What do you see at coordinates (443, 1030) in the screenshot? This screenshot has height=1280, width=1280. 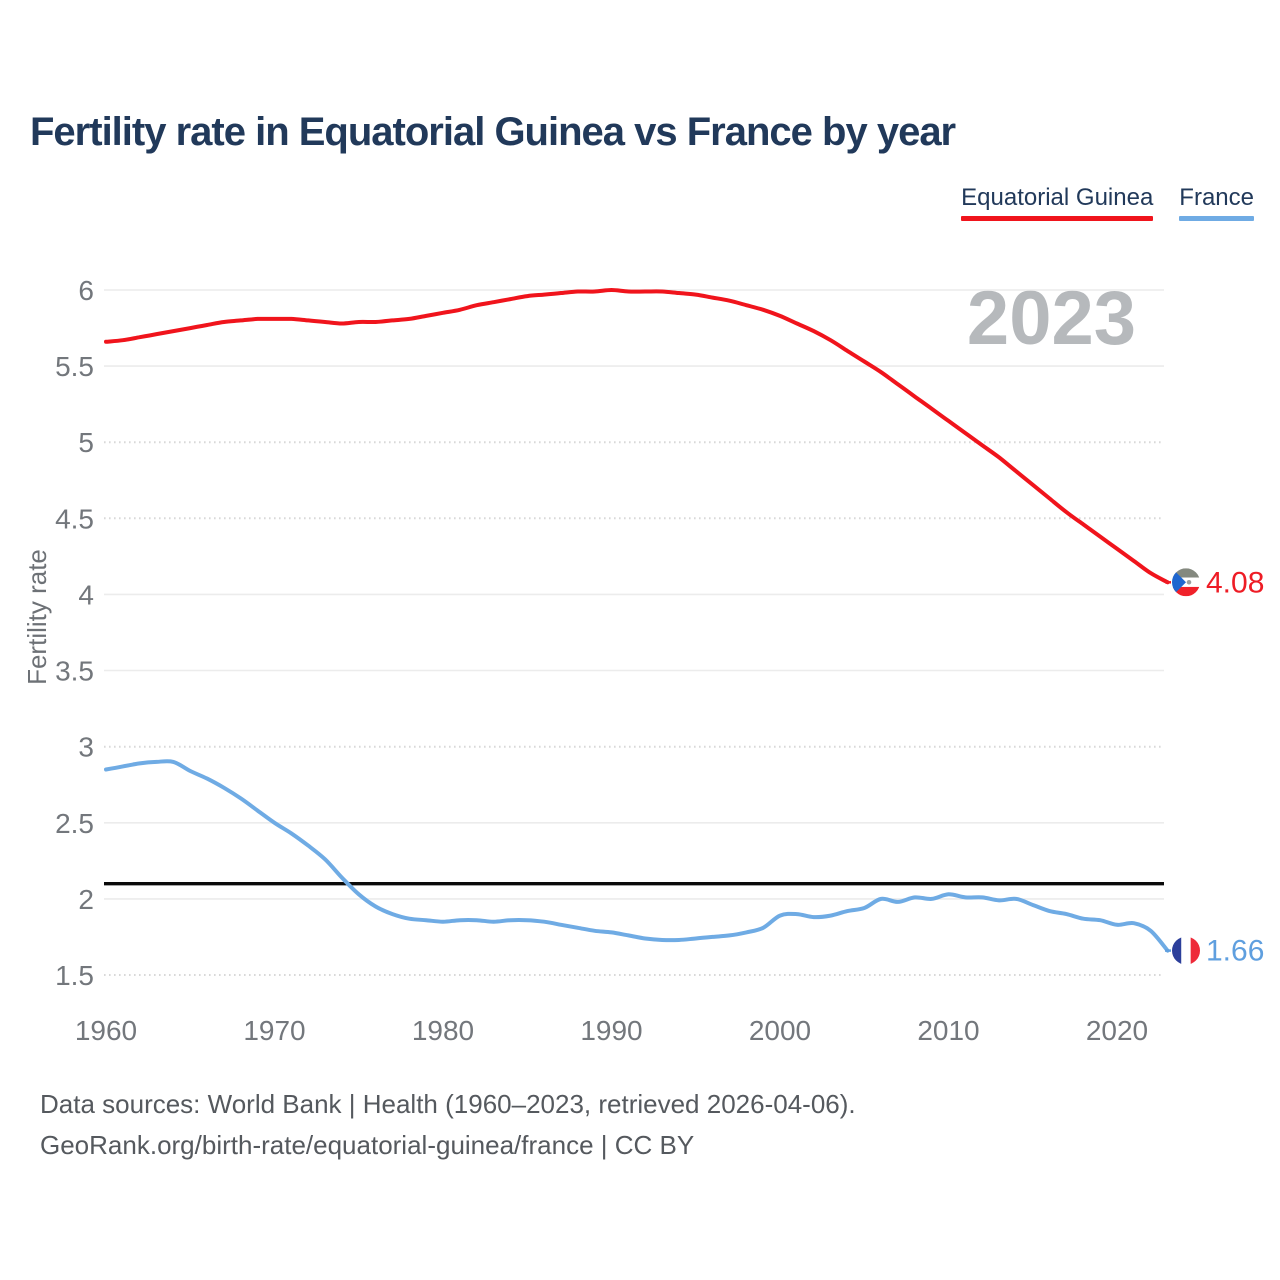 I see `x-tick-label: 1980` at bounding box center [443, 1030].